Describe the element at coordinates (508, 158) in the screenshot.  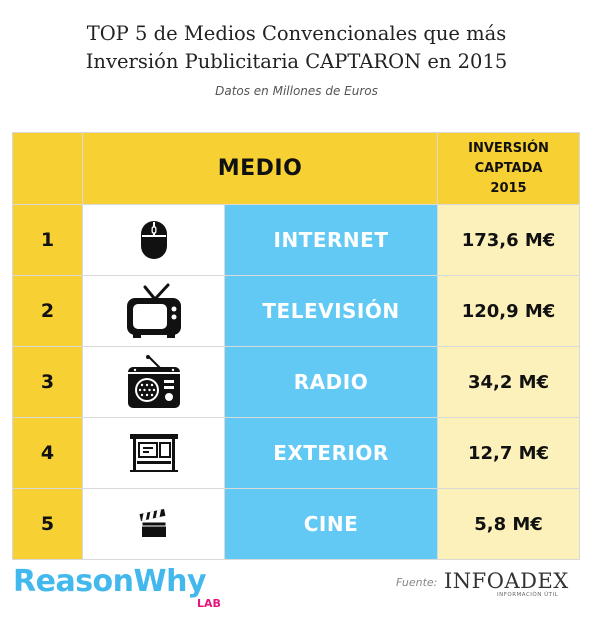
I see `header-inversion-line-1: INVERSIÓN CAPTADA` at that location.